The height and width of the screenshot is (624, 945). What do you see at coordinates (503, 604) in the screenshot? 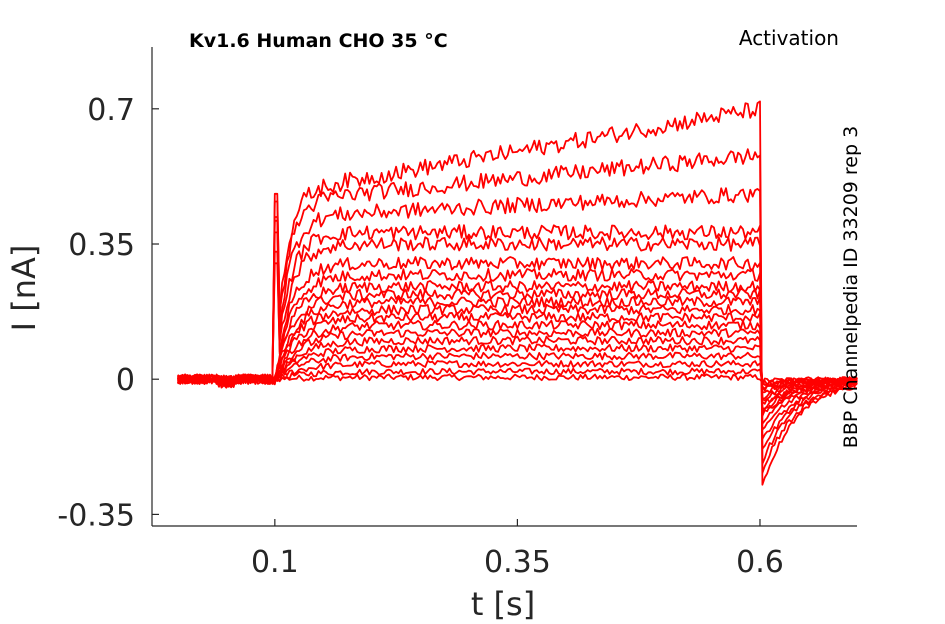
I see `x-axis-label: t [s]` at bounding box center [503, 604].